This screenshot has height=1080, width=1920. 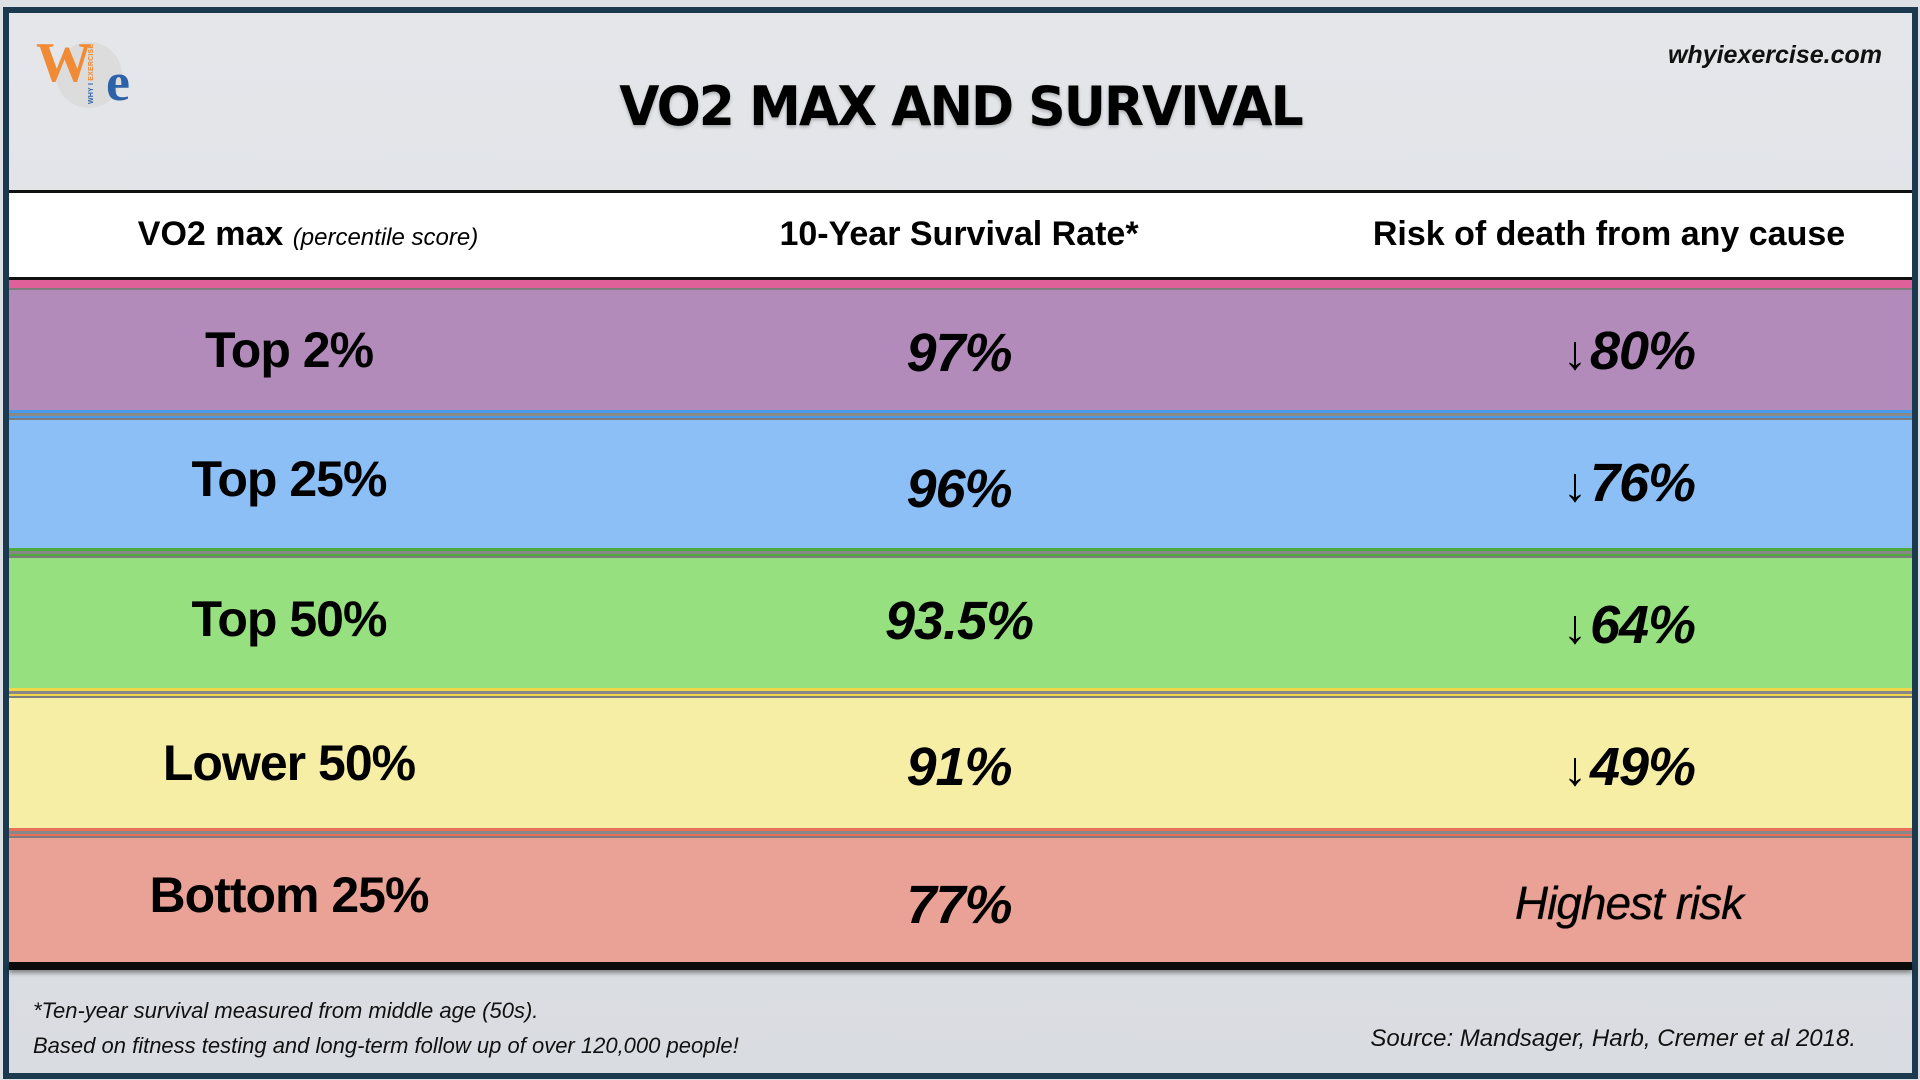 I want to click on logo: W WHY I EXERCISE e, so click(x=91, y=77).